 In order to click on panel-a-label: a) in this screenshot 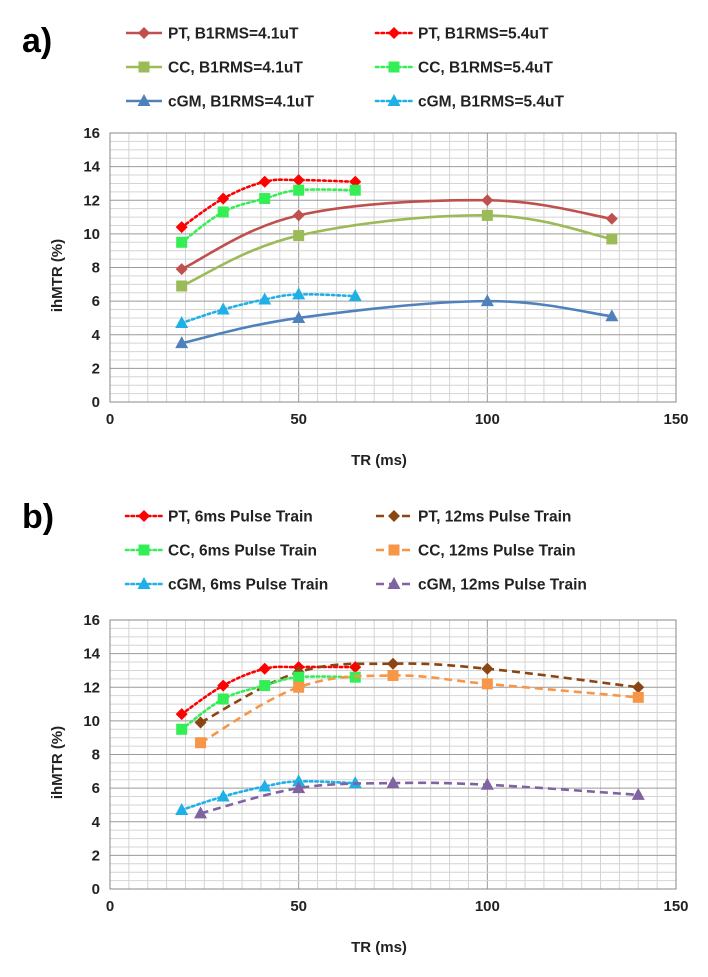, I will do `click(37, 41)`.